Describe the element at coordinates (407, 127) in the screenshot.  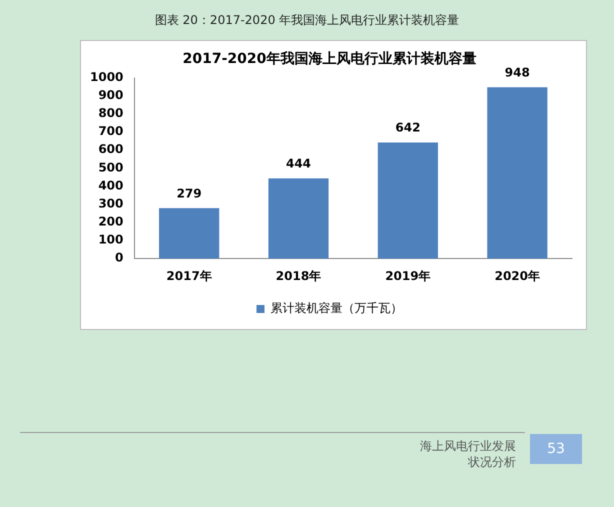
I see `data-label: 642` at that location.